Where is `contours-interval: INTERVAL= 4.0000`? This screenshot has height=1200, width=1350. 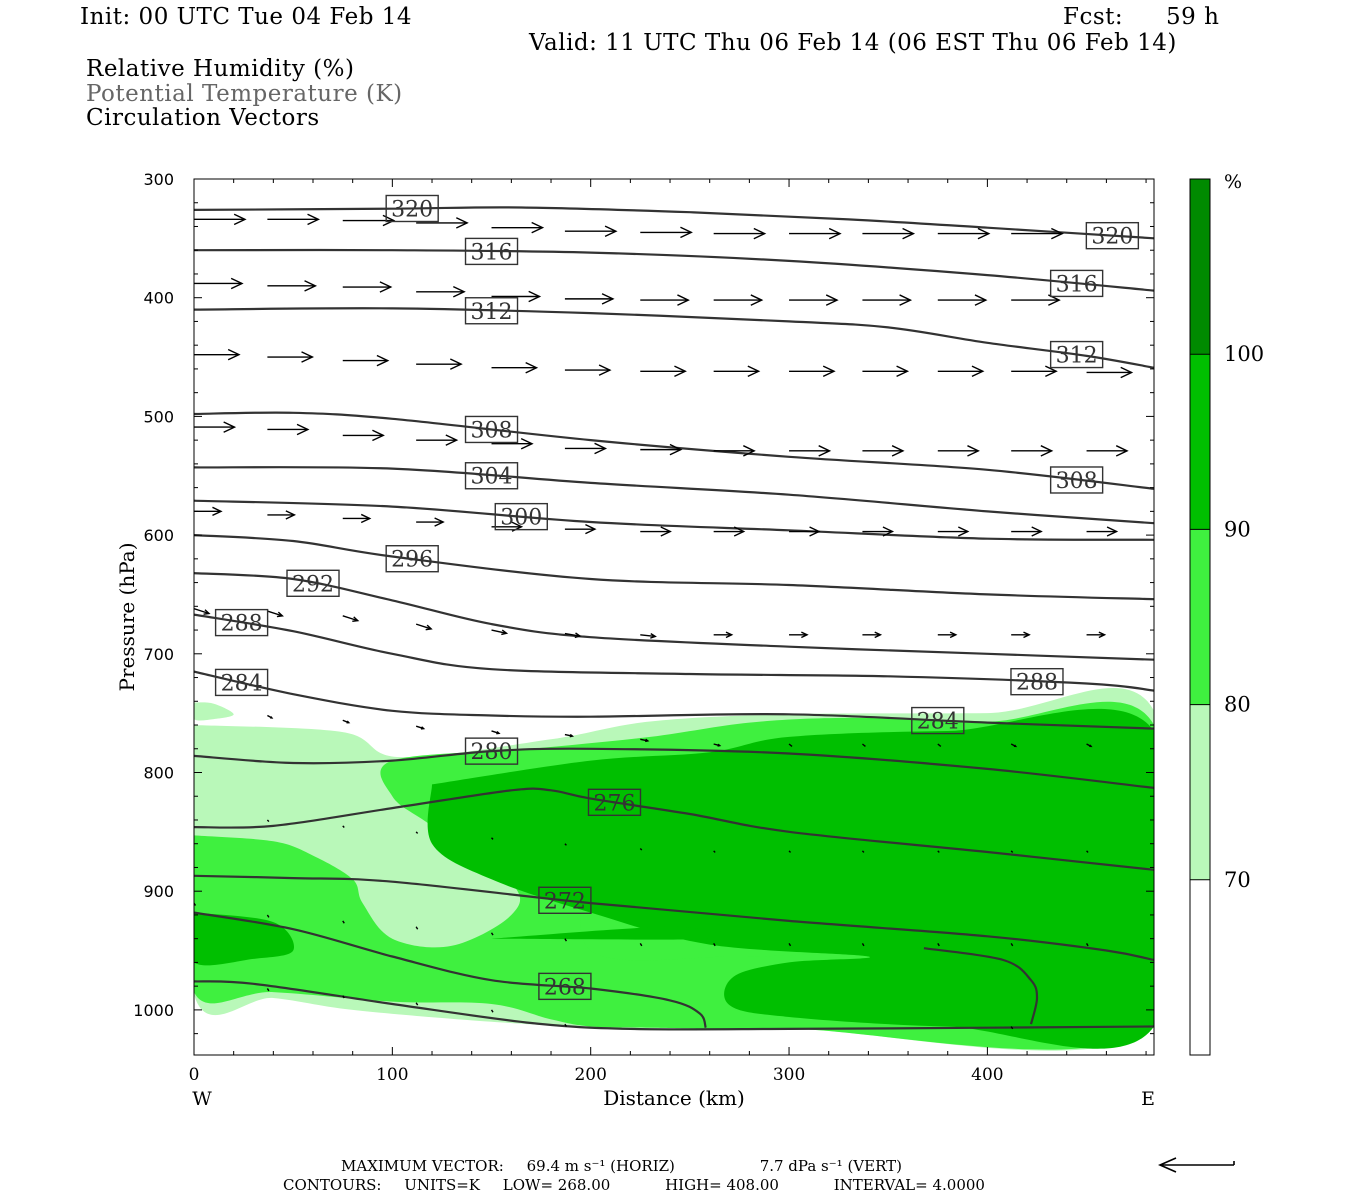
contours-interval: INTERVAL= 4.0000 is located at coordinates (909, 1185).